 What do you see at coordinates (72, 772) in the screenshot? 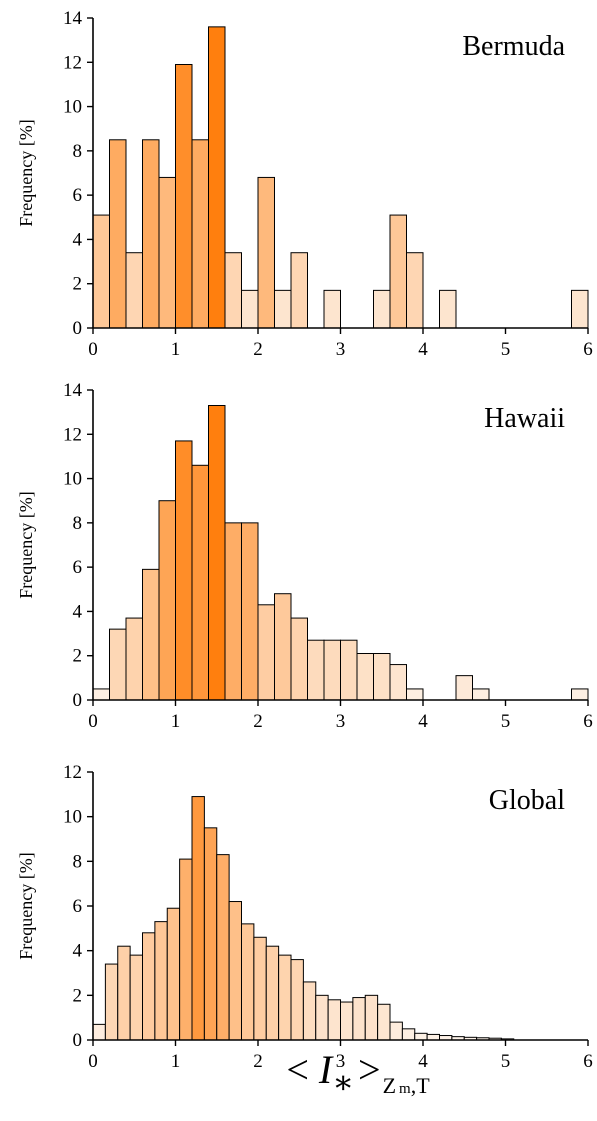
I see `y-tick-label: 12` at bounding box center [72, 772].